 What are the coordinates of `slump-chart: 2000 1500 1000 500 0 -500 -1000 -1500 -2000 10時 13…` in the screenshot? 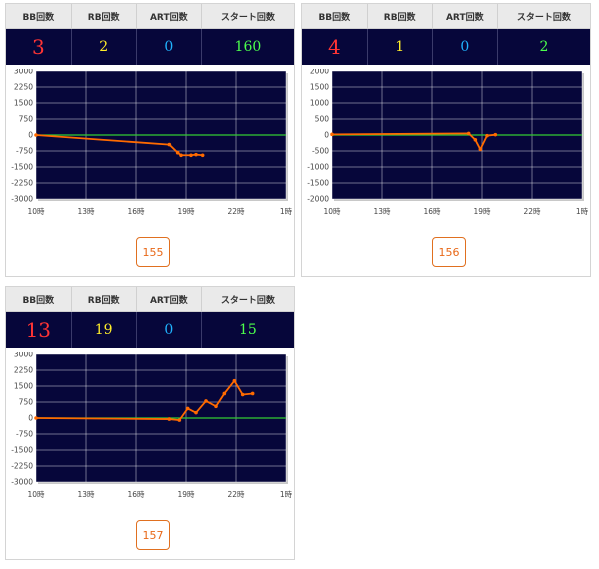 It's located at (448, 142).